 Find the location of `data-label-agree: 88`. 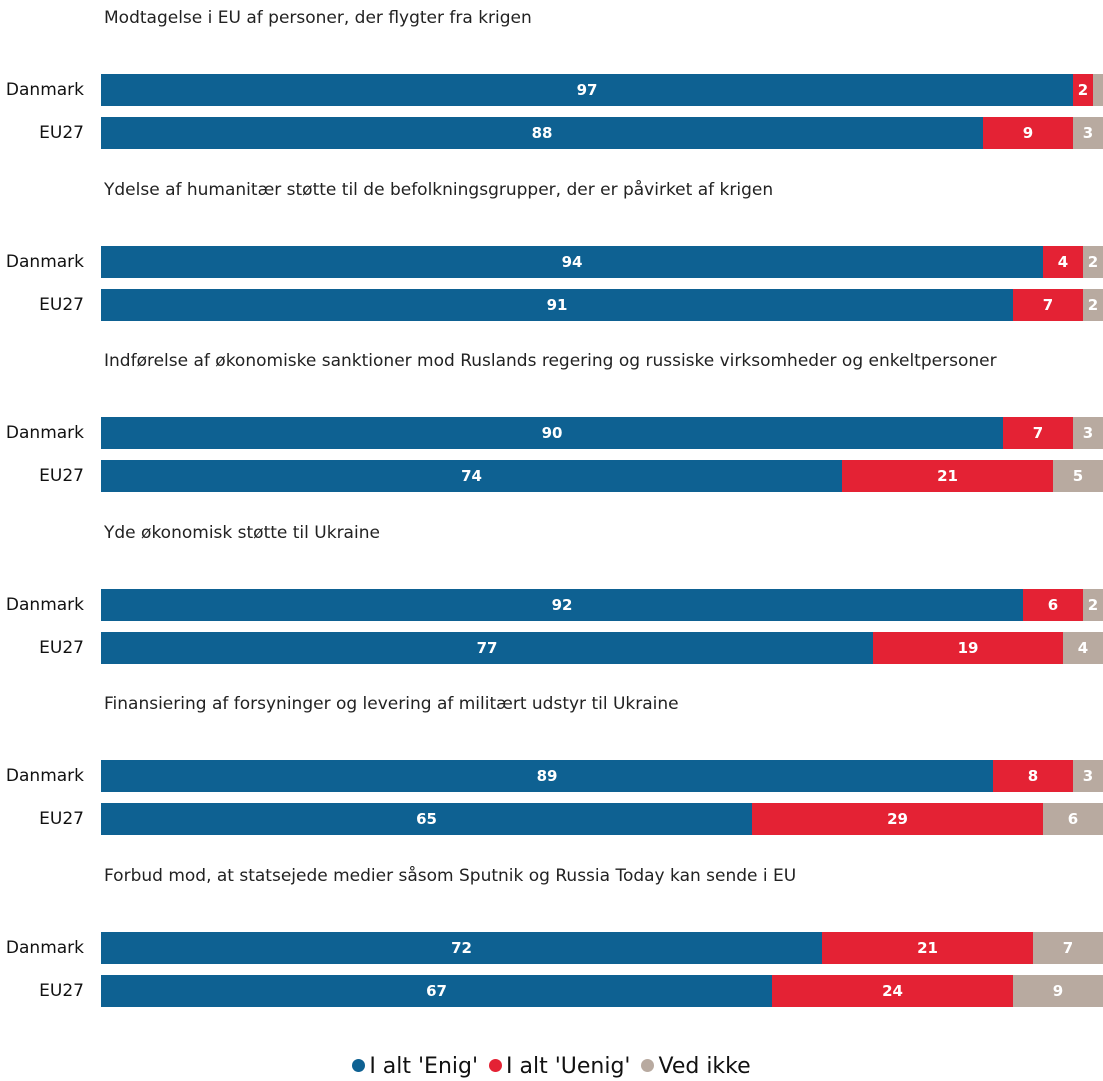

data-label-agree: 88 is located at coordinates (542, 133).